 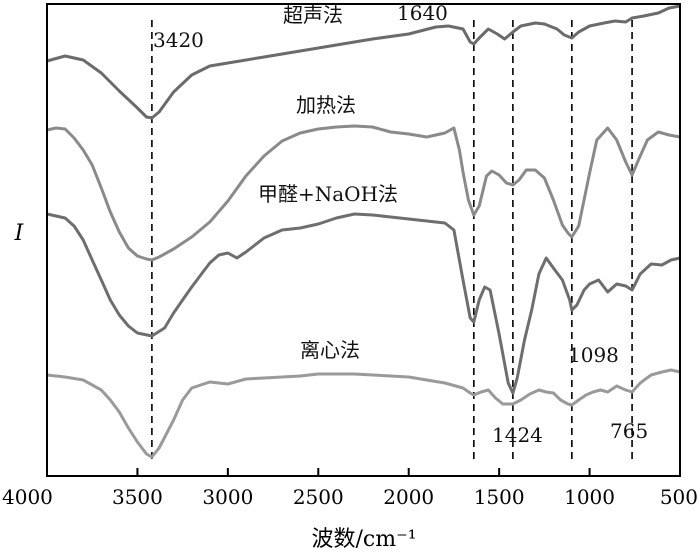 What do you see at coordinates (326, 105) in the screenshot?
I see `curve-label-heating: 加热法` at bounding box center [326, 105].